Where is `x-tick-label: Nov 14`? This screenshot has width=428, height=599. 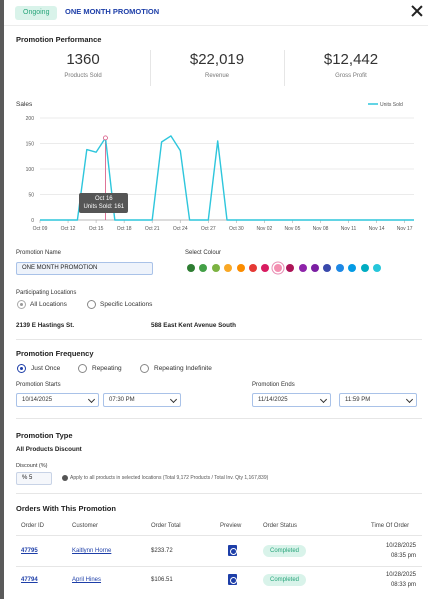
x-tick-label: Nov 14 is located at coordinates (377, 229).